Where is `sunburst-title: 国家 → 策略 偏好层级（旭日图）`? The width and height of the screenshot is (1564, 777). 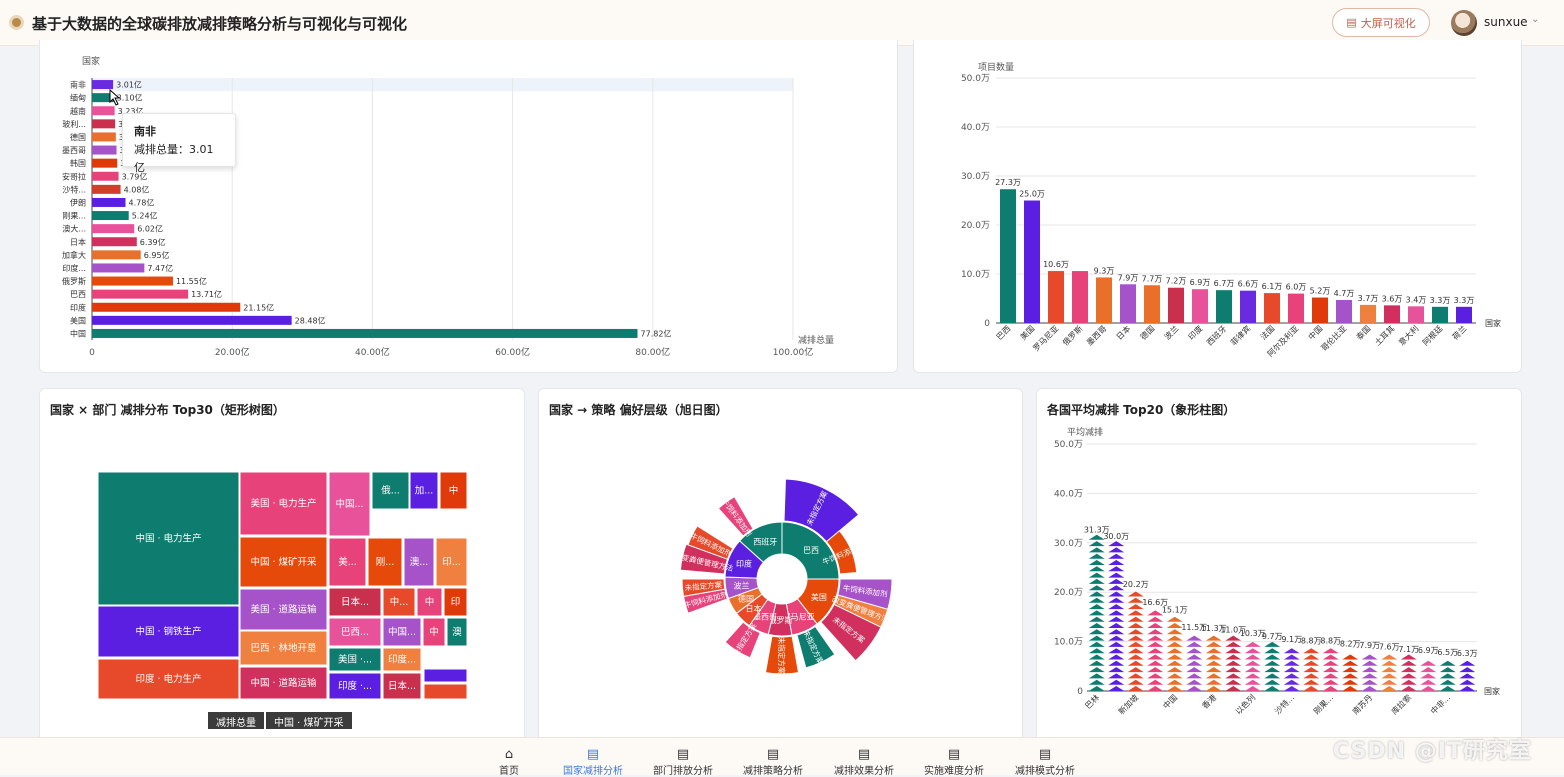
sunburst-title: 国家 → 策略 偏好层级（旭日图） is located at coordinates (638, 410).